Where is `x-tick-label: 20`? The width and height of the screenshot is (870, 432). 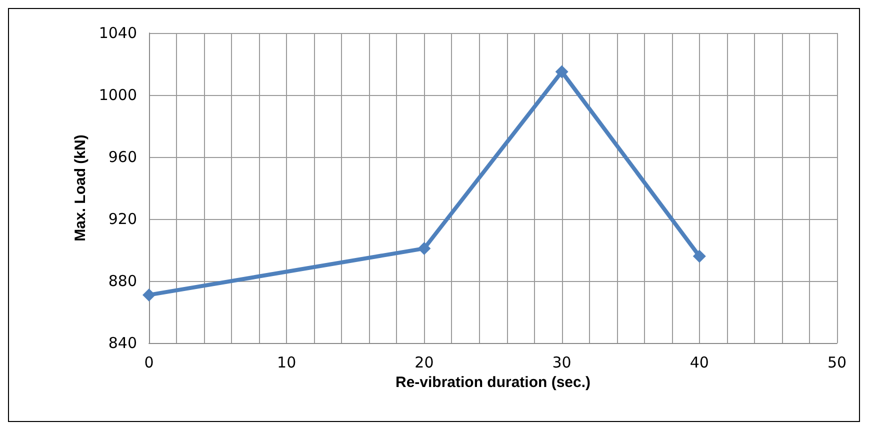 x-tick-label: 20 is located at coordinates (424, 363).